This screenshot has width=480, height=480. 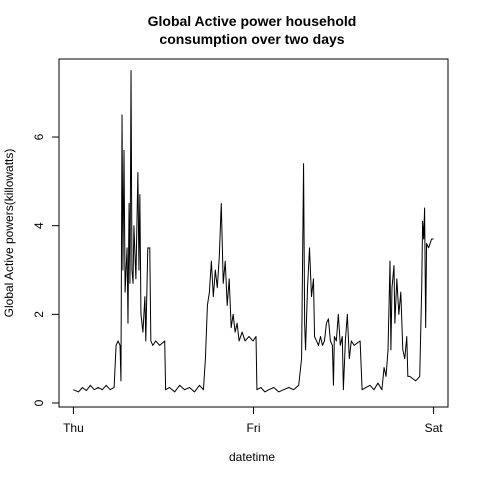 What do you see at coordinates (252, 457) in the screenshot?
I see `x-axis-label: datetime` at bounding box center [252, 457].